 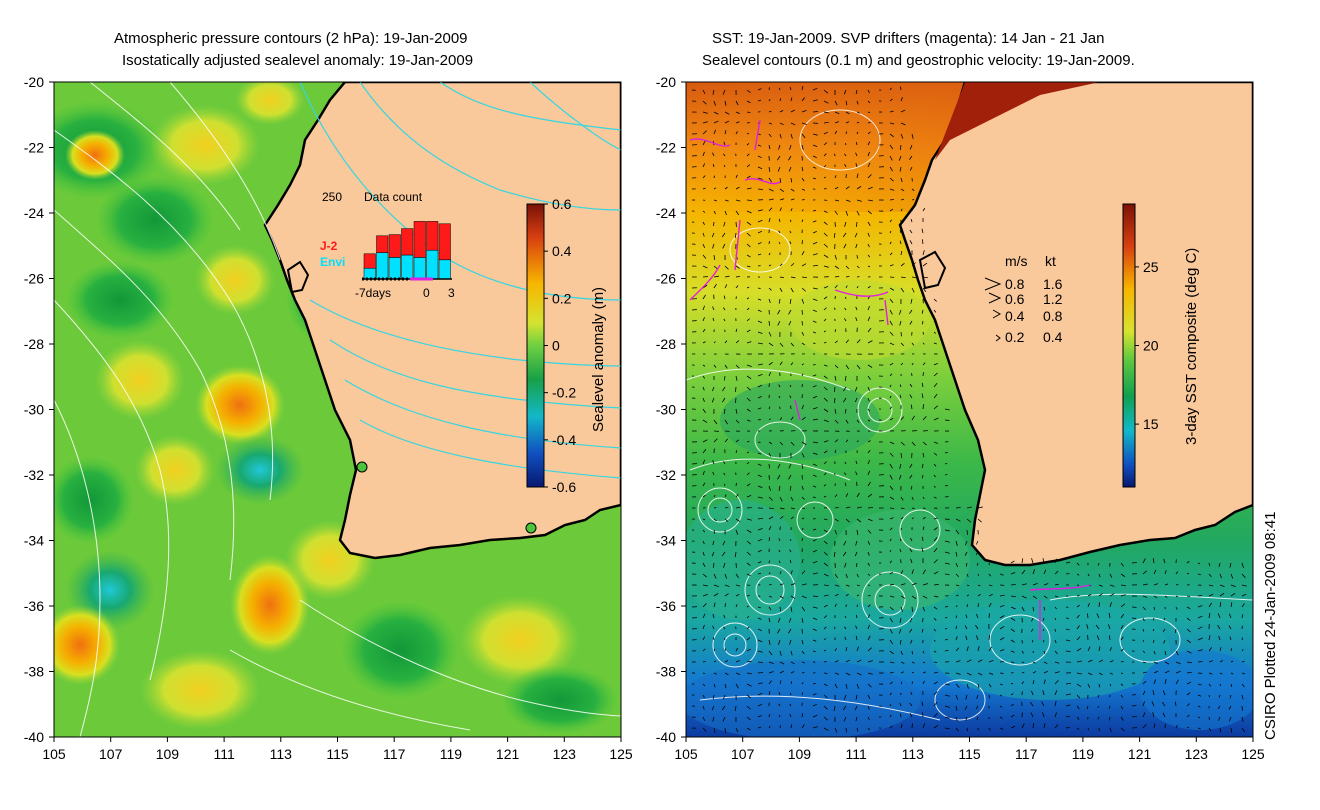 What do you see at coordinates (686, 754) in the screenshot?
I see `x-tick-label: 105` at bounding box center [686, 754].